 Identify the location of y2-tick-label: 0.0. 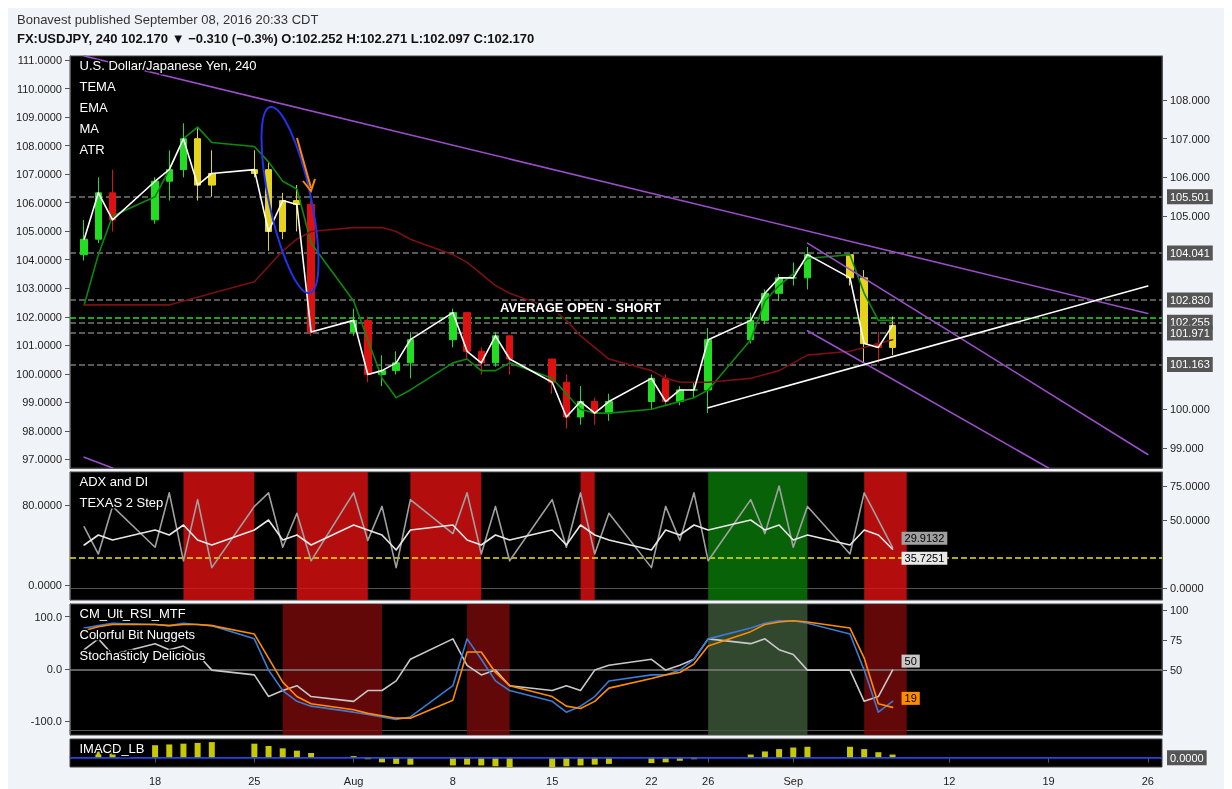
(54, 668).